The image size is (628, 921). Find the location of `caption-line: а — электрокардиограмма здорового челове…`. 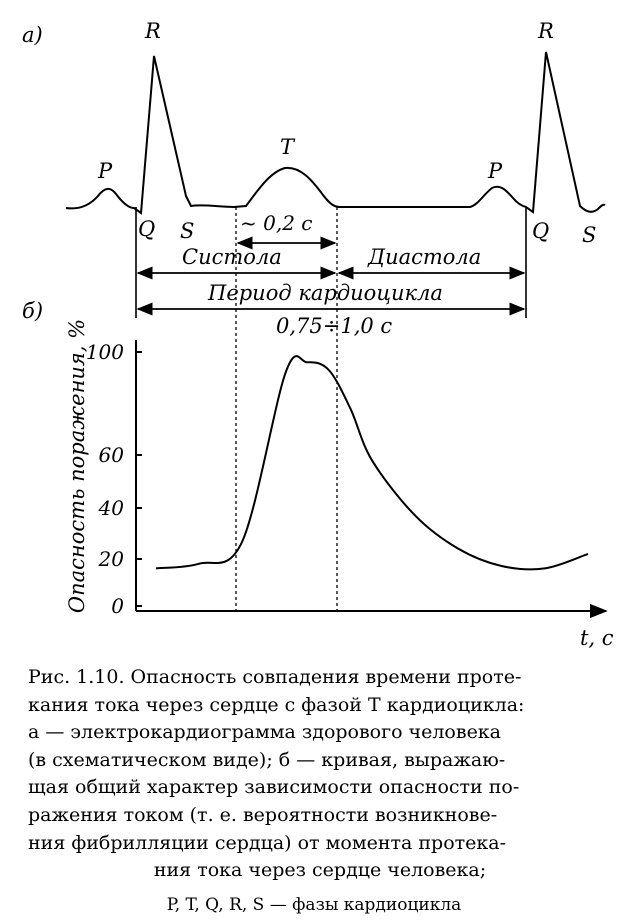

caption-line: а — электрокардиограмма здорового челове… is located at coordinates (265, 732).